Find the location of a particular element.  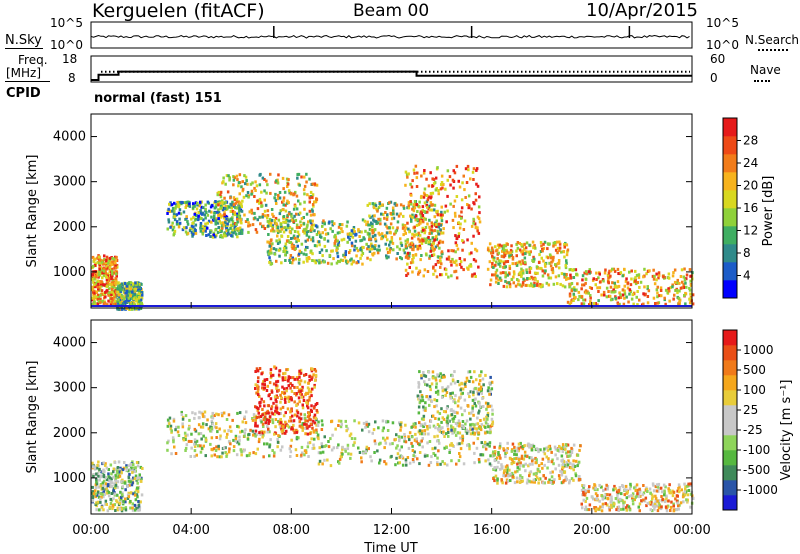

frequency-panel: 18 8 60 0 is located at coordinates (393, 68).